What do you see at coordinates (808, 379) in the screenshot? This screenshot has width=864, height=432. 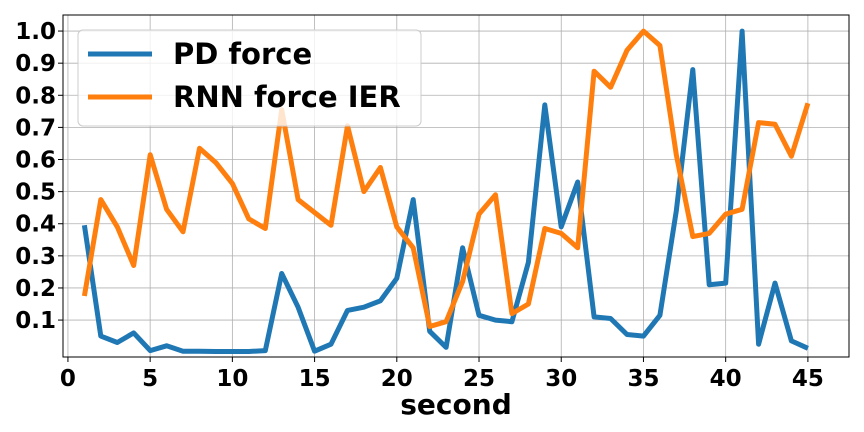 I see `x-tick-label: 45` at bounding box center [808, 379].